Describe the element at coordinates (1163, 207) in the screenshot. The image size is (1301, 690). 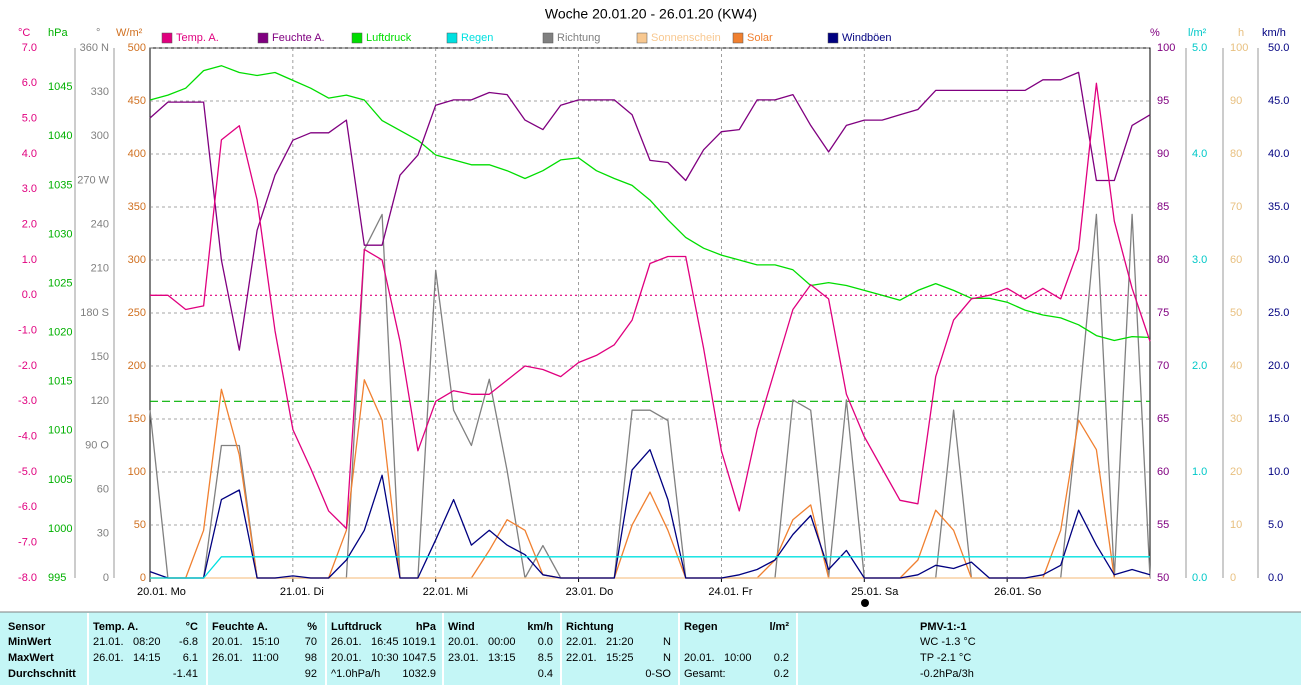
I see `y-tick-label: 85` at that location.